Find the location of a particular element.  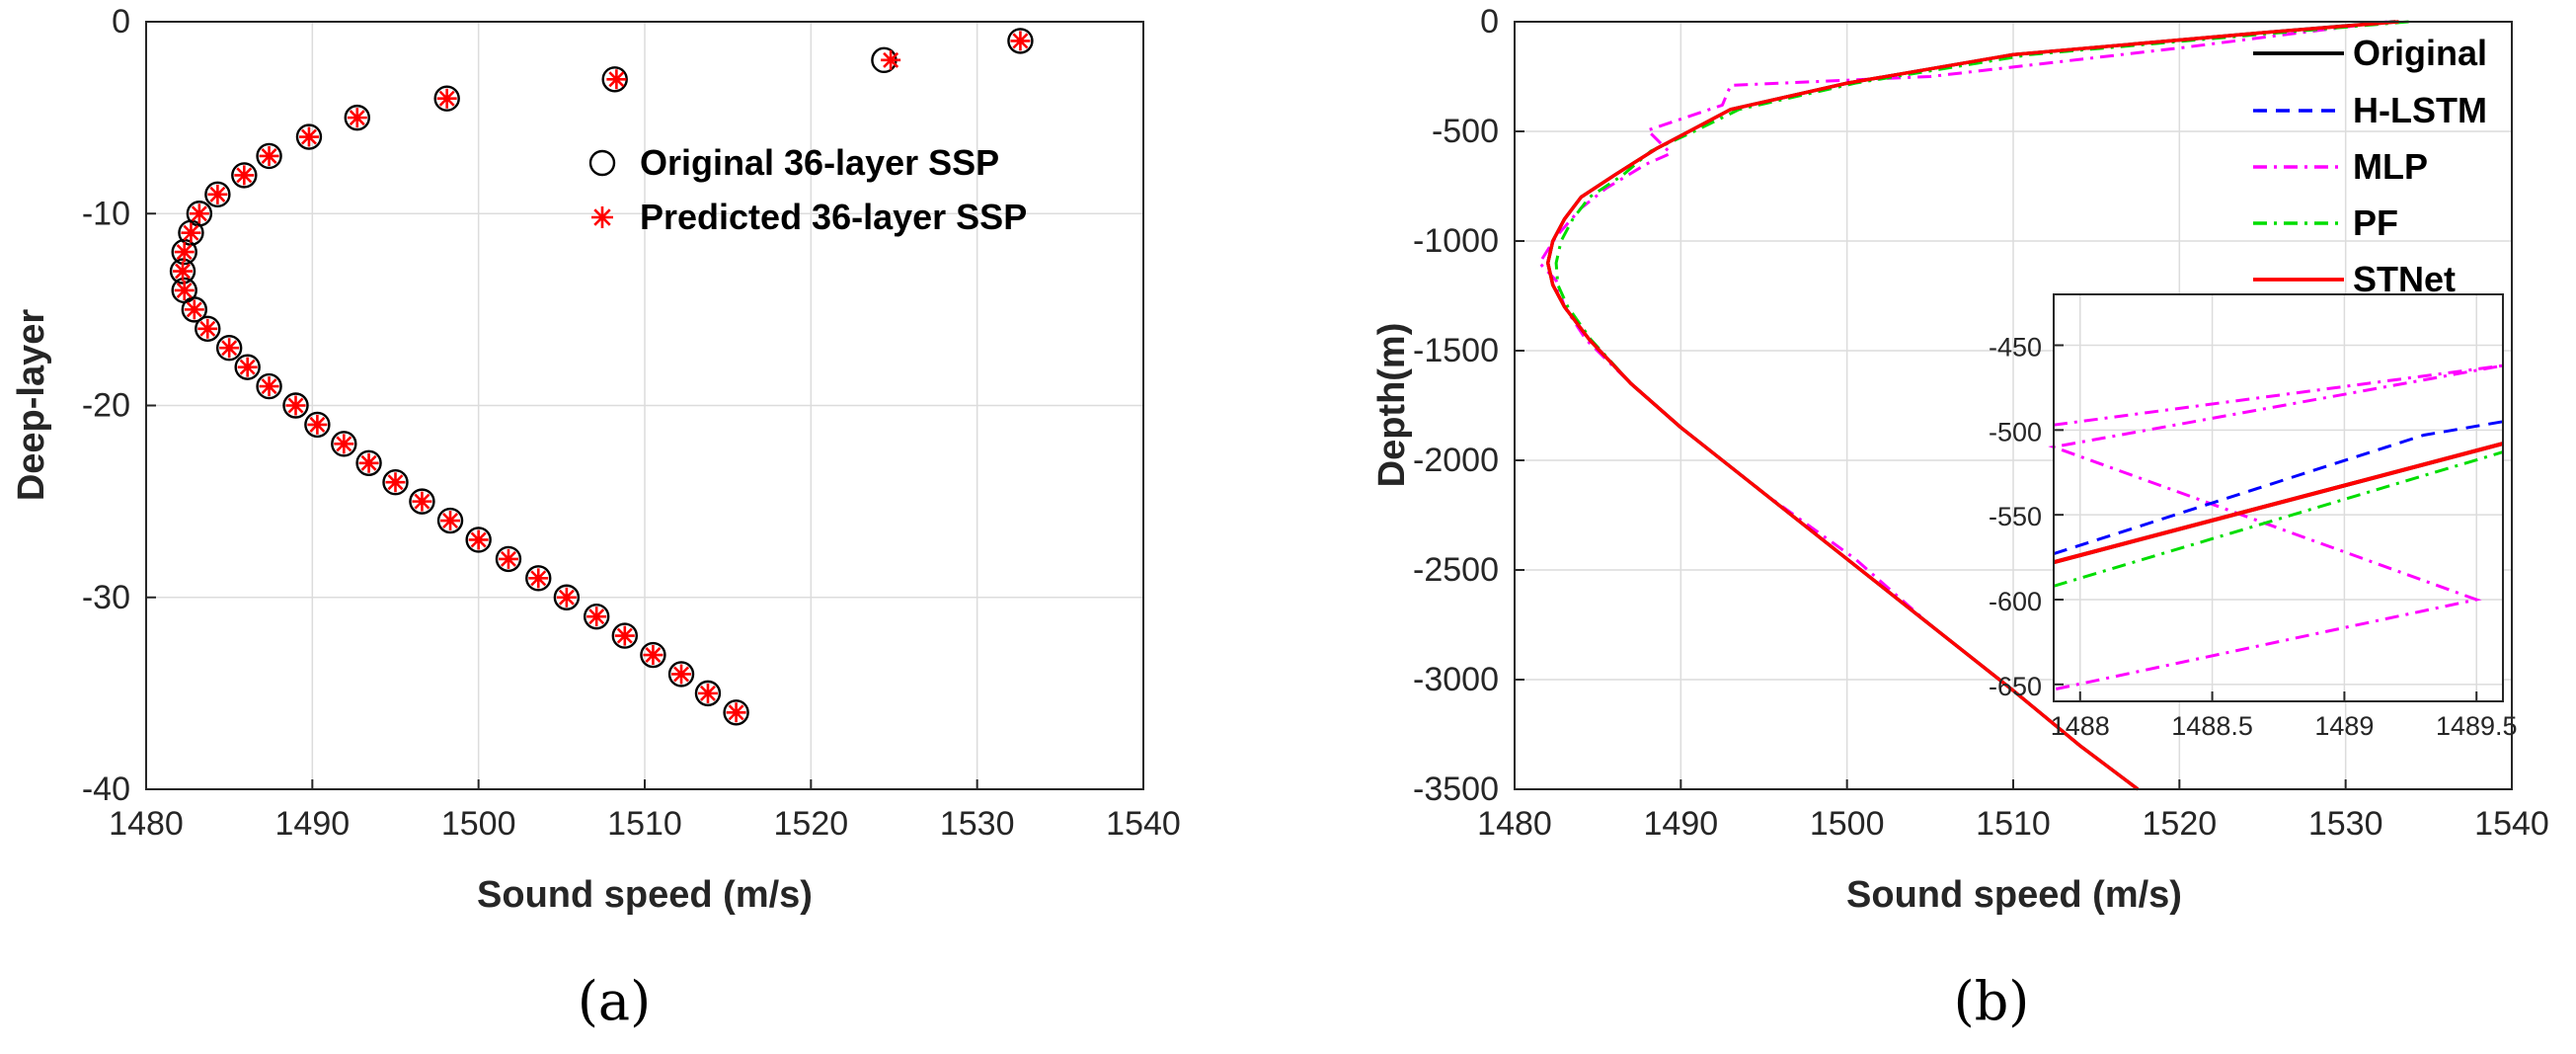

panel-a-x-tick-label: 1490 is located at coordinates (313, 824).